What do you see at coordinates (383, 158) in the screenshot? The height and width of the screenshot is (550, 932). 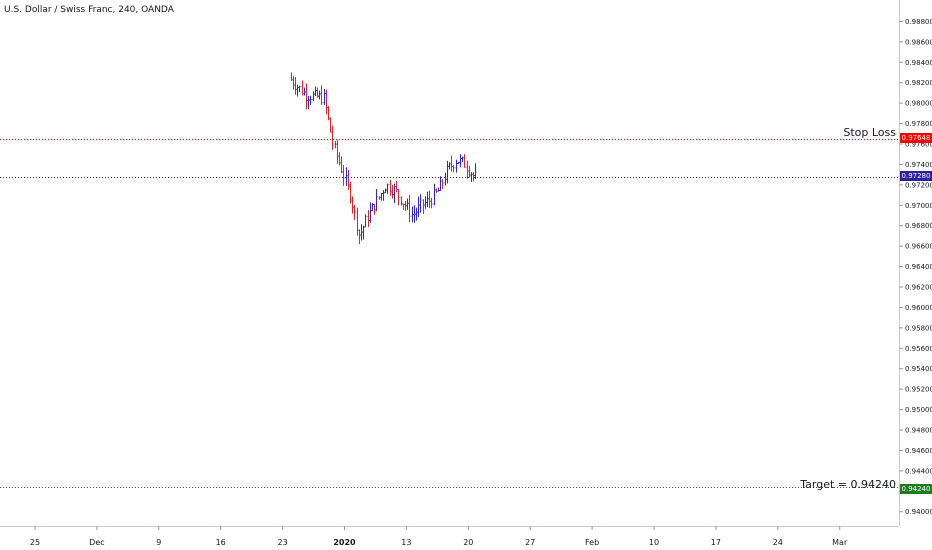 I see `candles-group` at bounding box center [383, 158].